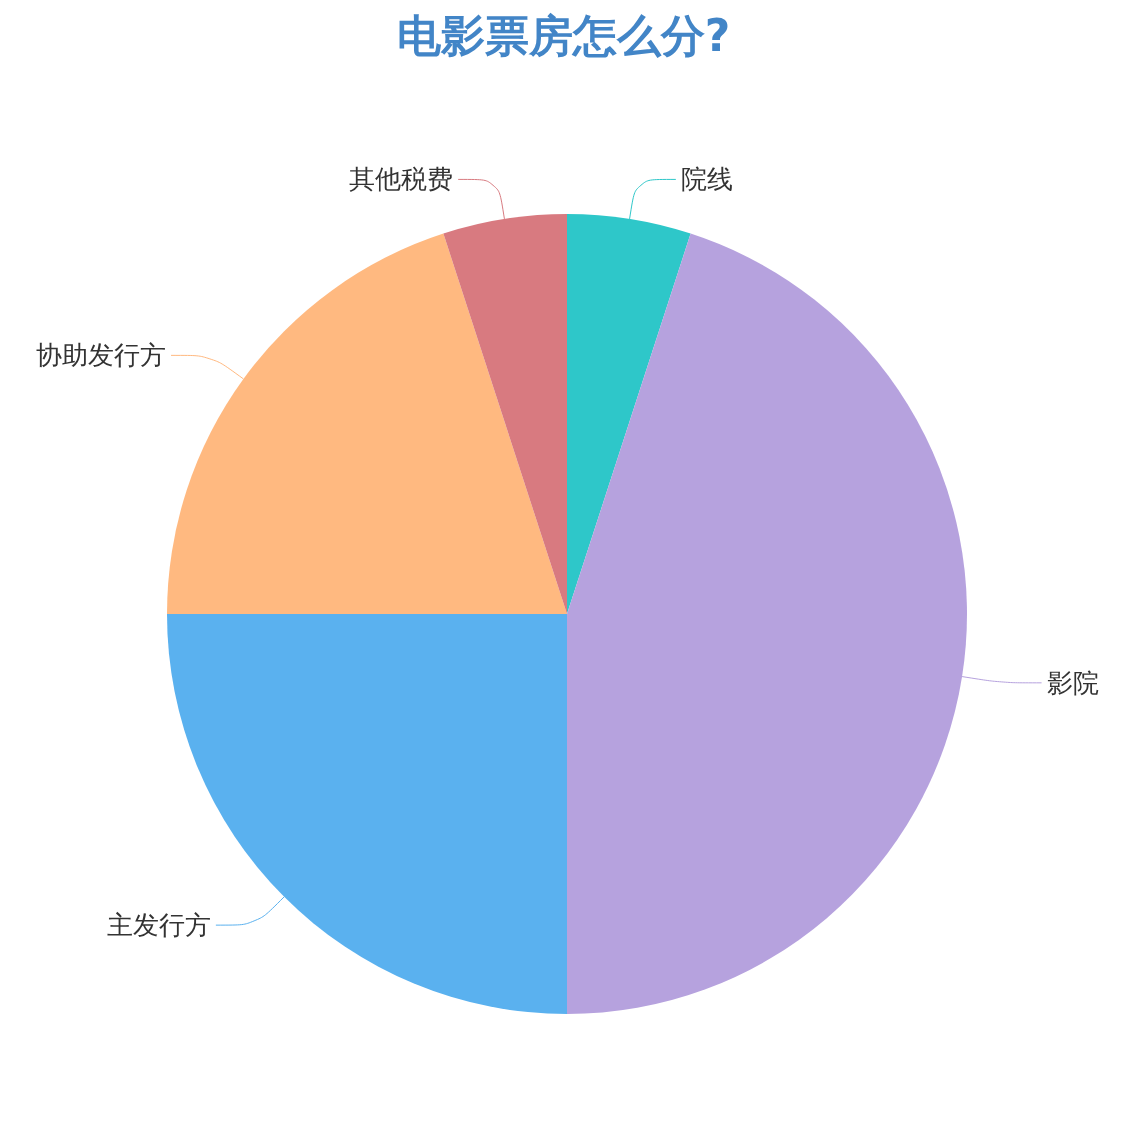 This screenshot has height=1125, width=1127. Describe the element at coordinates (1072, 682) in the screenshot. I see `slice-label: 影院` at that location.